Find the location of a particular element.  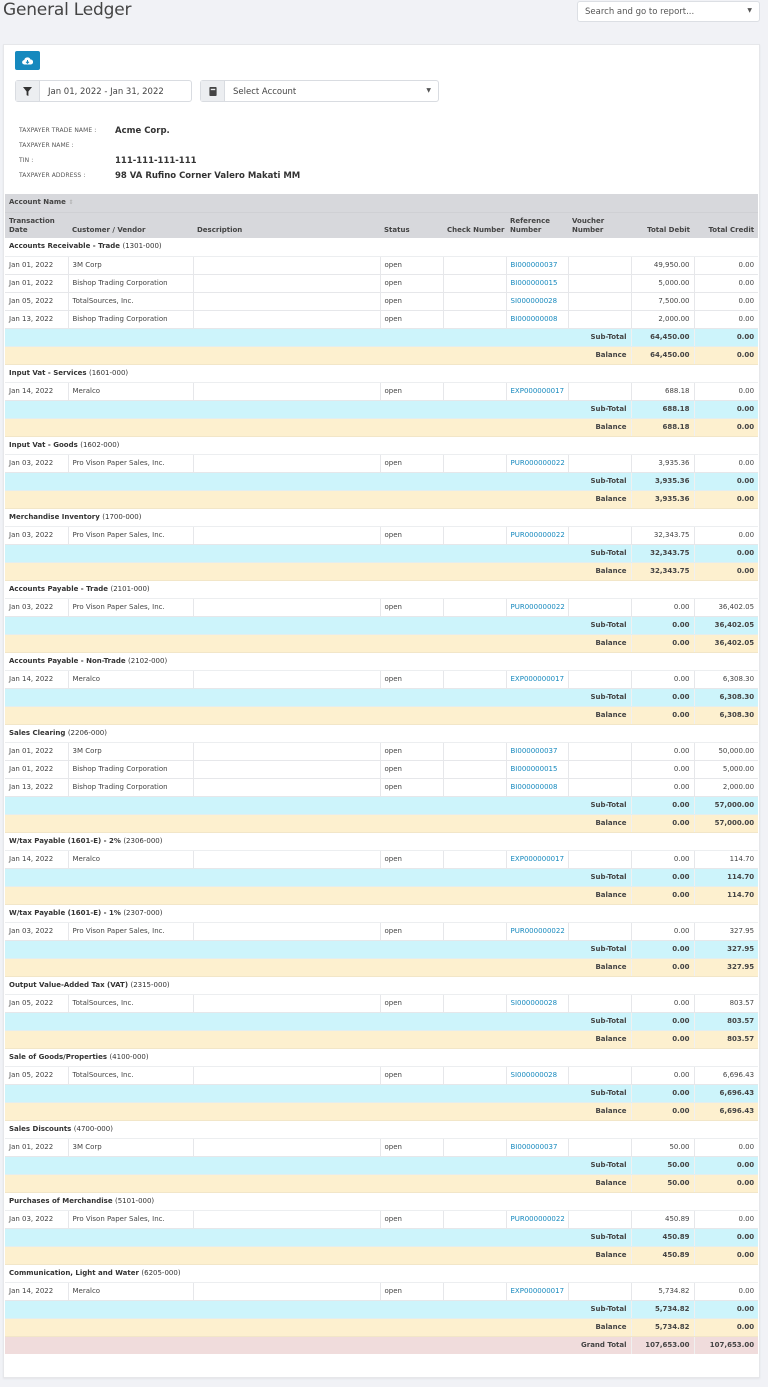

account-group-row: Accounts Payable - Non-Trade (2102-000) is located at coordinates (382, 661).